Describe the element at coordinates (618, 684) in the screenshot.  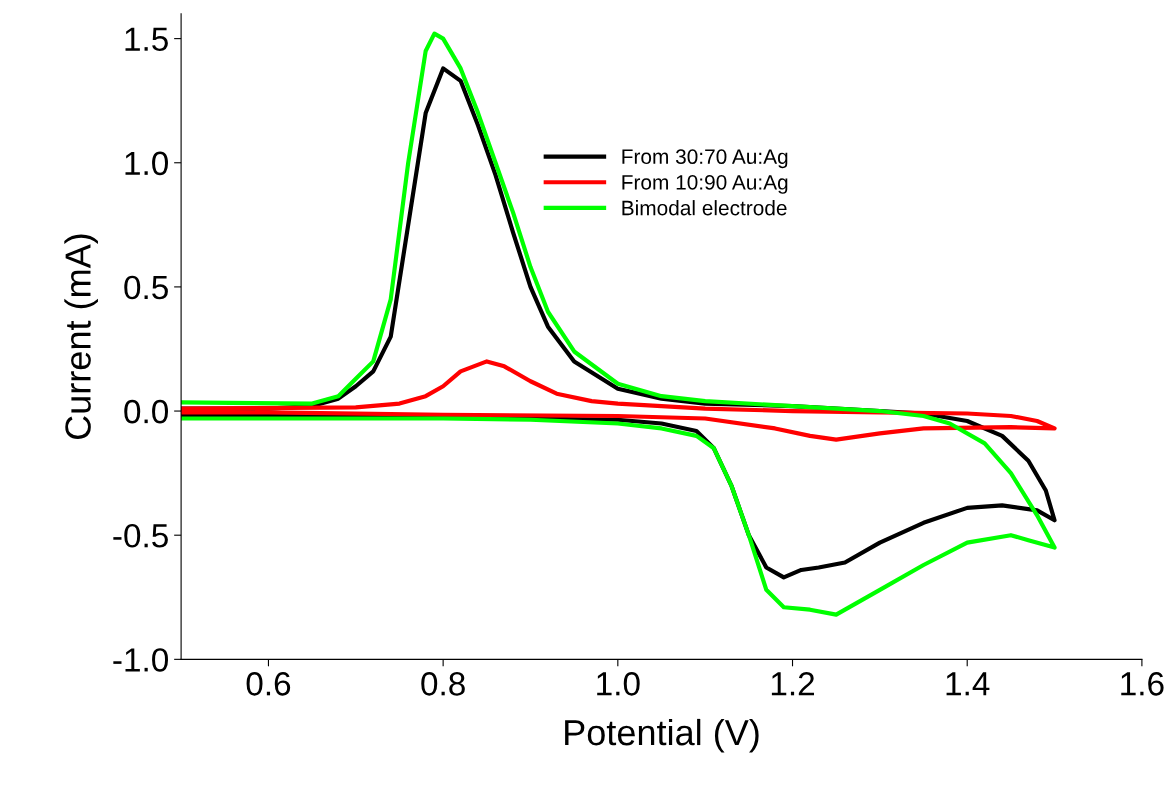
I see `x-tick-label: 1.0` at that location.